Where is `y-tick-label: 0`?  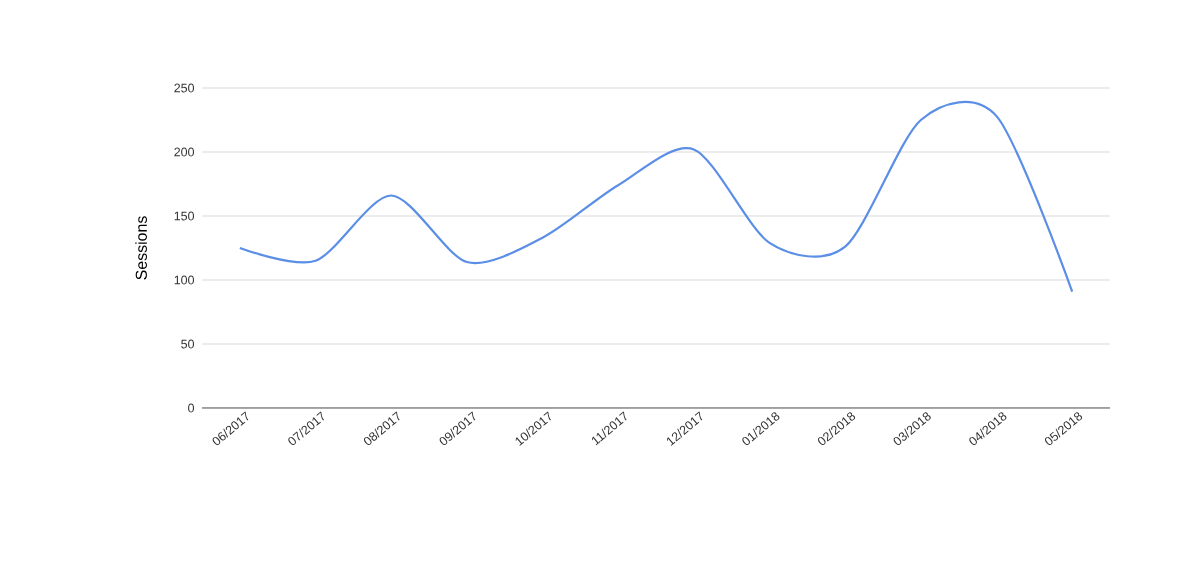 y-tick-label: 0 is located at coordinates (191, 408).